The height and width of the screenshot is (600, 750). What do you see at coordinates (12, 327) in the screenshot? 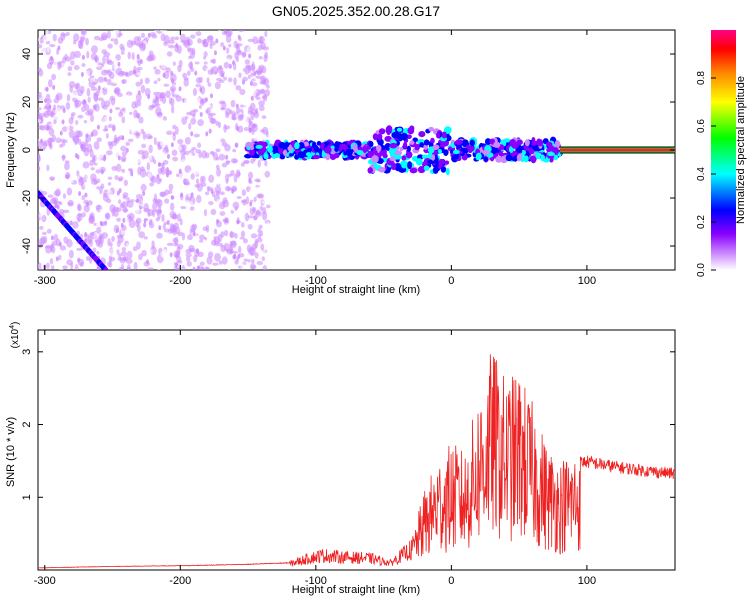
I see `snr-scale-exp: 4` at bounding box center [12, 327].